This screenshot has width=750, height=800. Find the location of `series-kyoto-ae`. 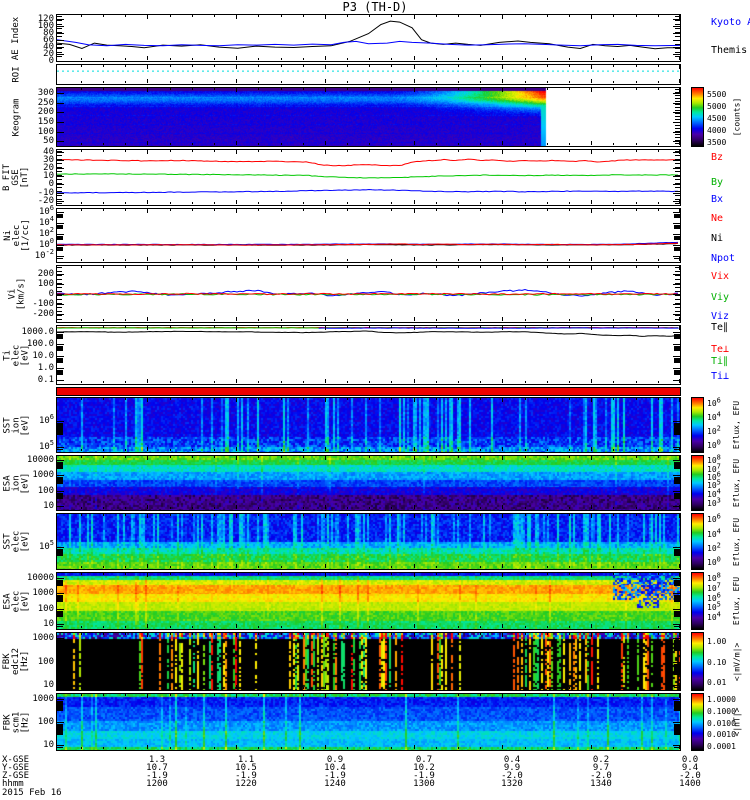

series-kyoto-ae is located at coordinates (368, 43).